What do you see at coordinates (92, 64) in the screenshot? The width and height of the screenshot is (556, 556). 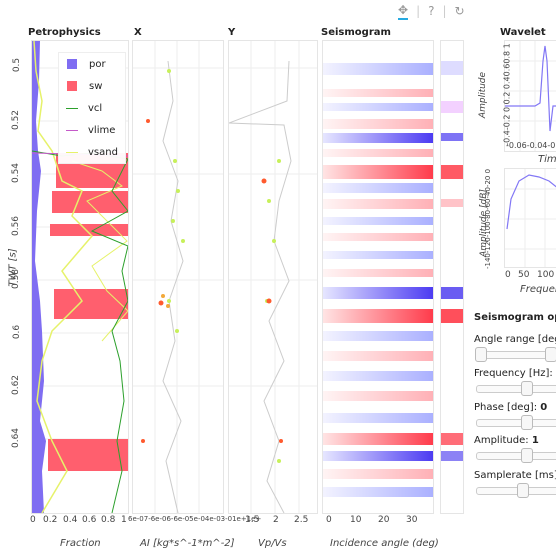 I see `legend-item-por: por` at bounding box center [92, 64].